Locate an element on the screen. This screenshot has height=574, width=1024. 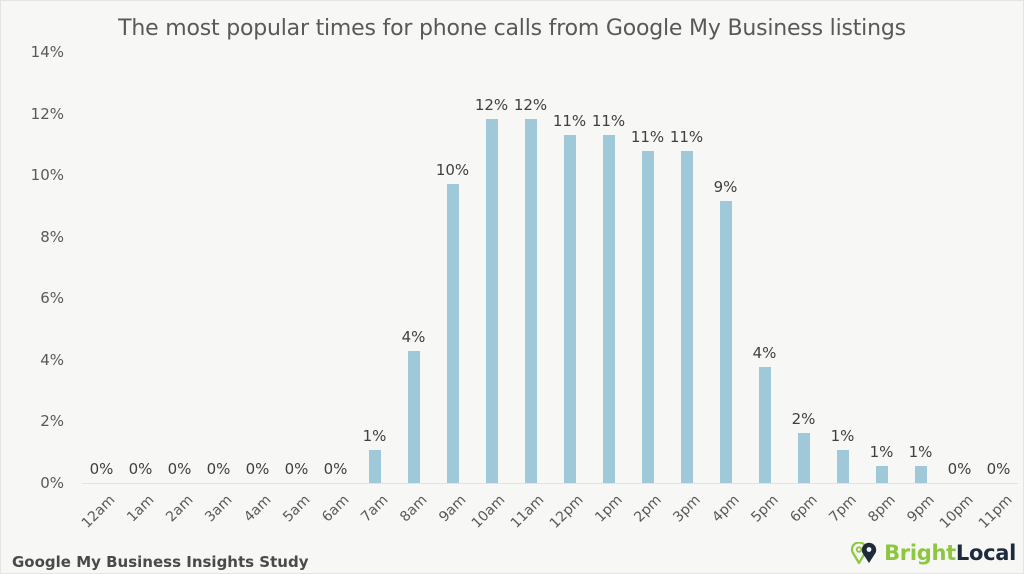
data-label: 10% is located at coordinates (452, 170).